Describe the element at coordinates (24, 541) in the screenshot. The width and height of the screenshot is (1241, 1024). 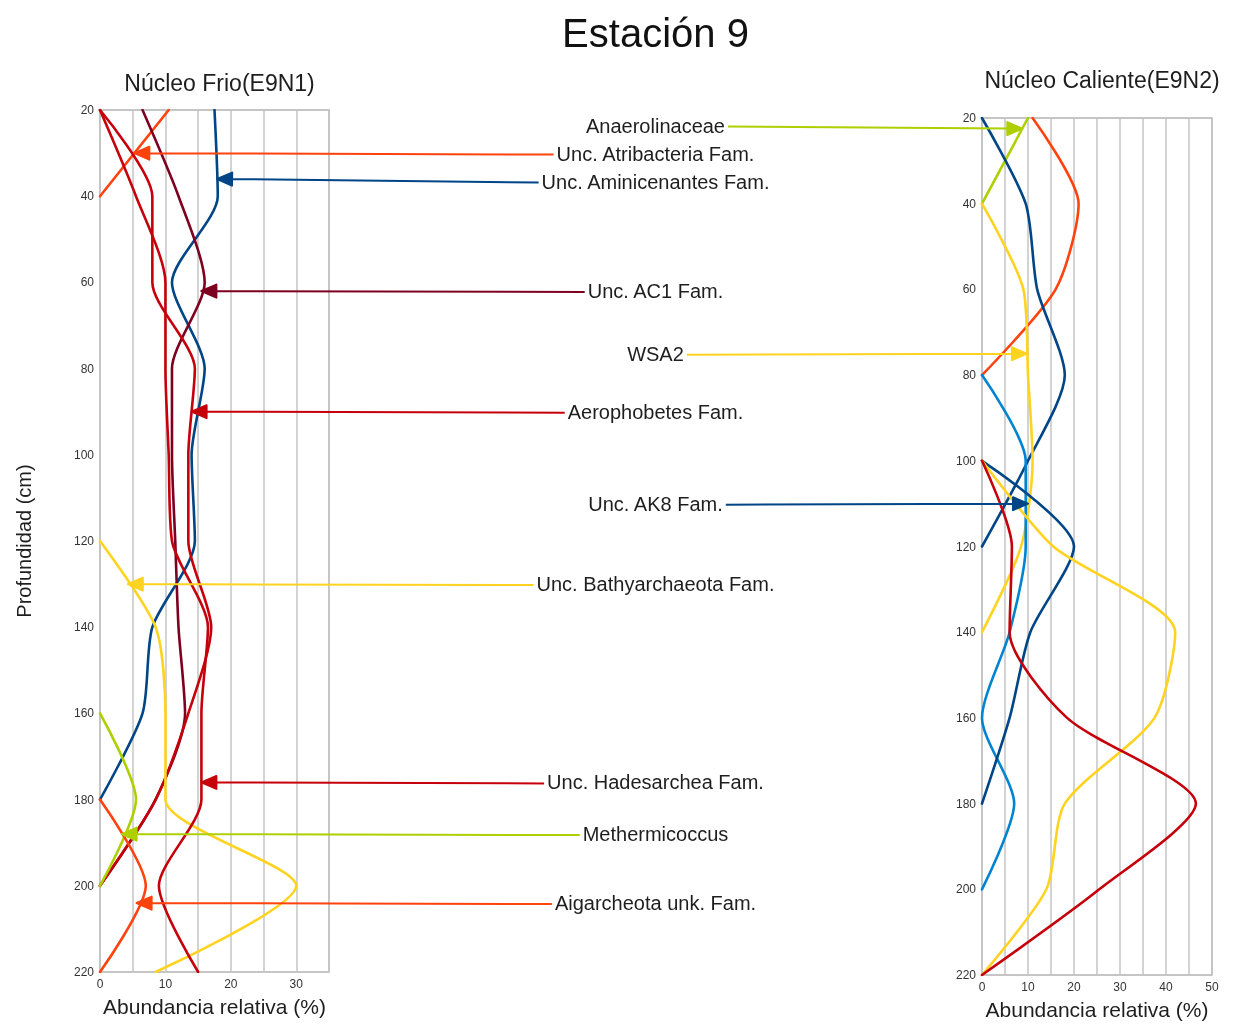
I see `y-axis-title: Profundidad (cm)` at that location.